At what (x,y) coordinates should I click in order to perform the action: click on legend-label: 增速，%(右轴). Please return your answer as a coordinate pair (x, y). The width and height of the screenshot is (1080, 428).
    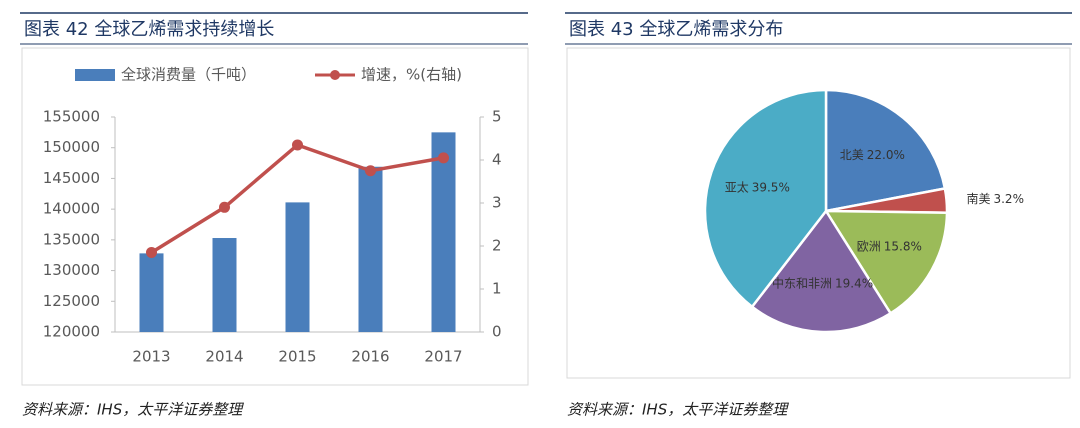
    Looking at the image, I should click on (411, 75).